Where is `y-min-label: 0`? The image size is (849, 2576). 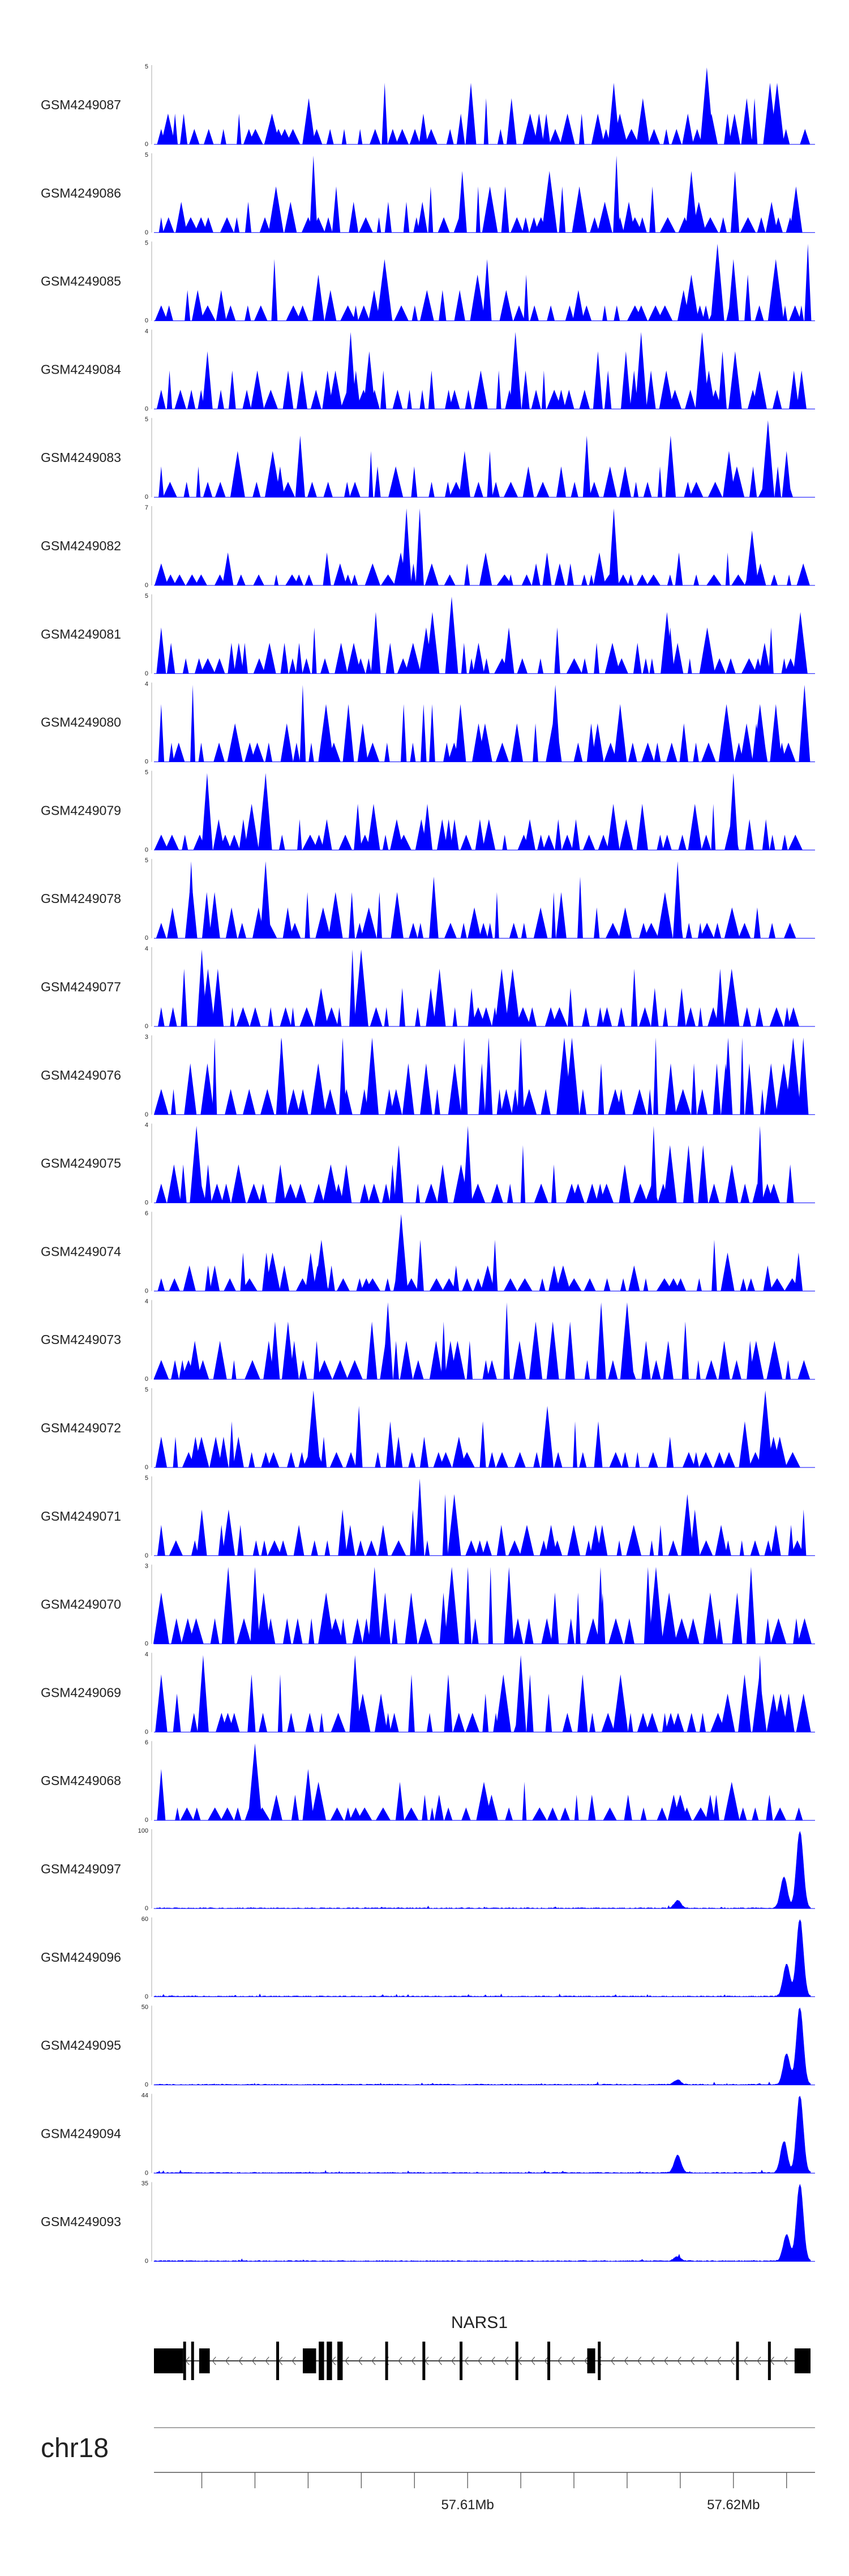 y-min-label: 0 is located at coordinates (146, 938).